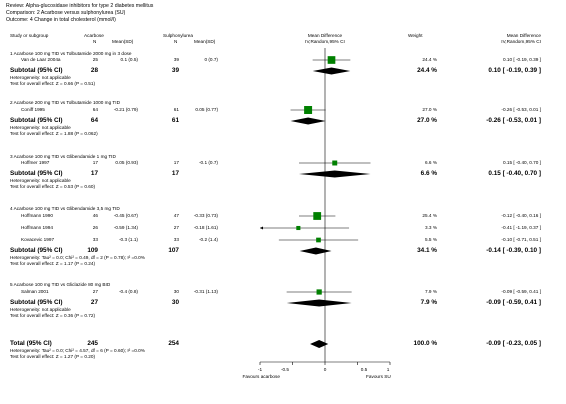 This screenshot has width=566, height=404. I want to click on study-ci: -0.12 [ -0.40, 0.16 ], so click(521, 215).